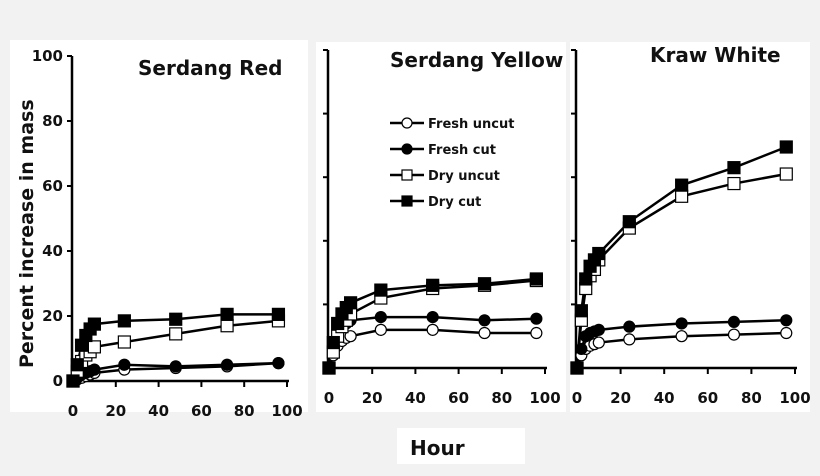 This screenshot has width=820, height=476. What do you see at coordinates (52, 316) in the screenshot?
I see `y-tick-label: 20` at bounding box center [52, 316].